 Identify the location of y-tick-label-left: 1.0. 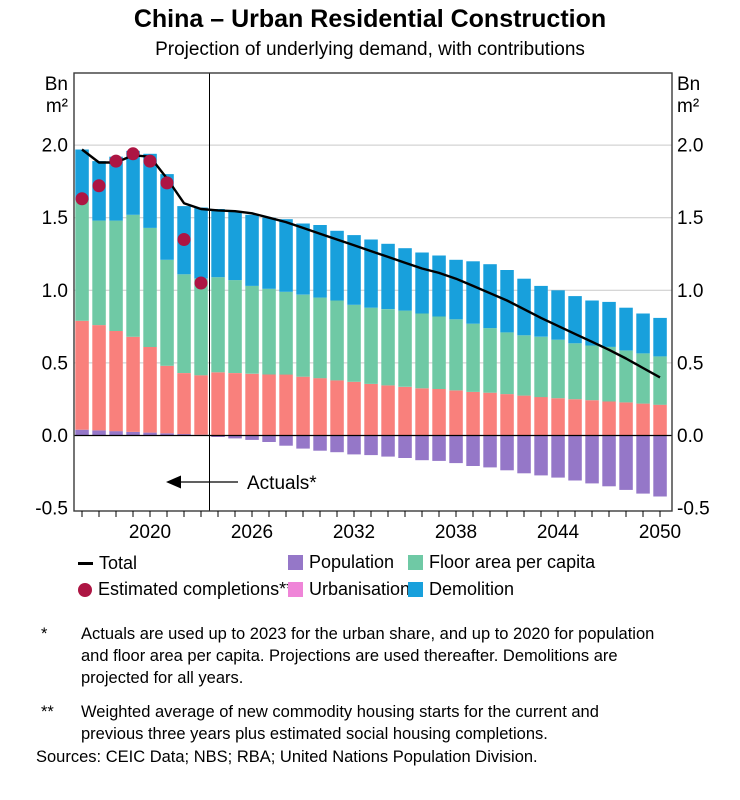
(55, 291).